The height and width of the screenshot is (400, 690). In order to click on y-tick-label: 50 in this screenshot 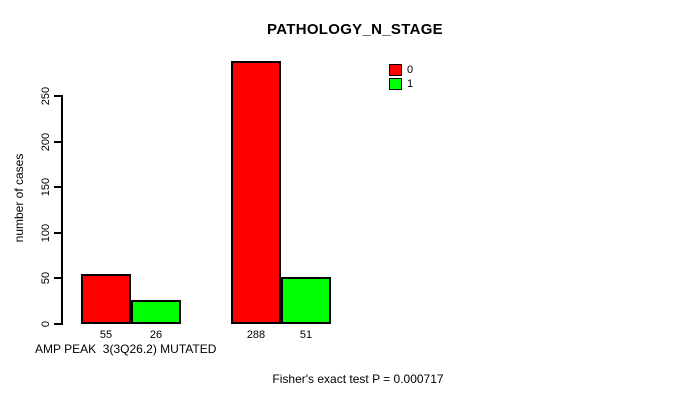, I will do `click(46, 278)`.